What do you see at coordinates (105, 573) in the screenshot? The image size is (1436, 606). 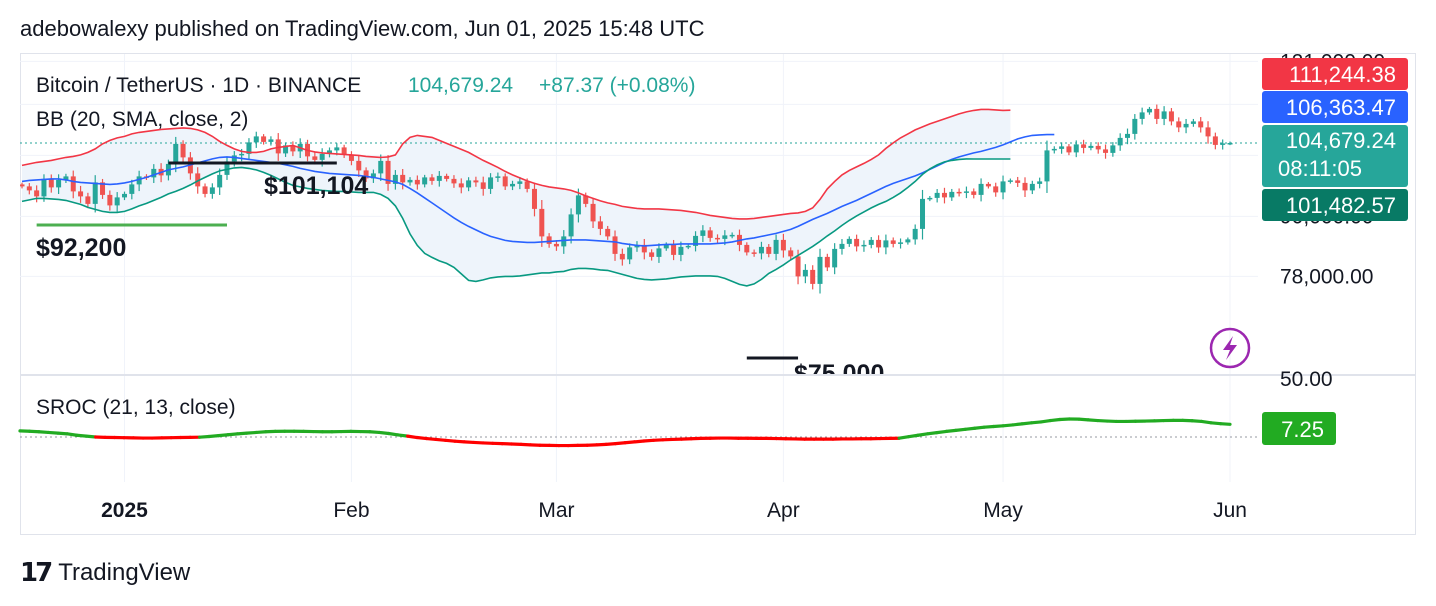 I see `footer-logo: 17 TradingView` at bounding box center [105, 573].